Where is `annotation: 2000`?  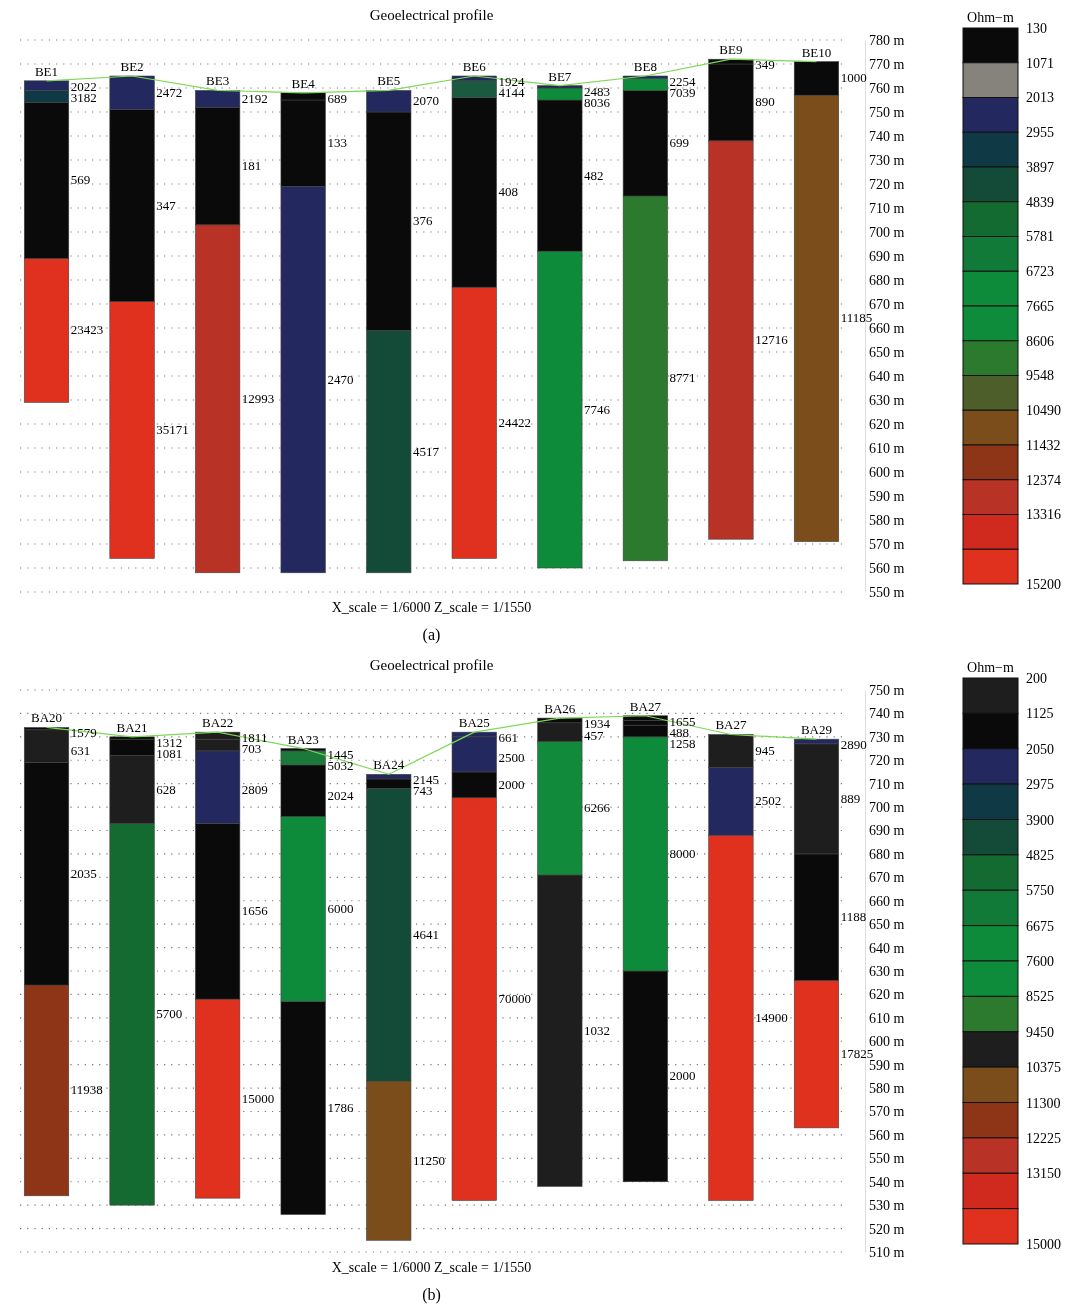
annotation: 2000 is located at coordinates (682, 1076).